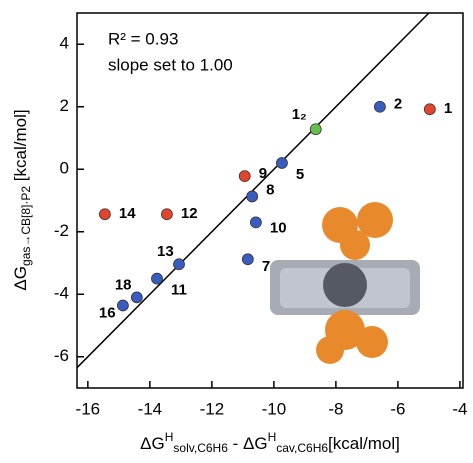 Image resolution: width=473 pixels, height=463 pixels. I want to click on x-axis-label: ΔGHsolv,C6H6 - ΔGHcav,C6H6[kcal/mol], so click(270, 442).